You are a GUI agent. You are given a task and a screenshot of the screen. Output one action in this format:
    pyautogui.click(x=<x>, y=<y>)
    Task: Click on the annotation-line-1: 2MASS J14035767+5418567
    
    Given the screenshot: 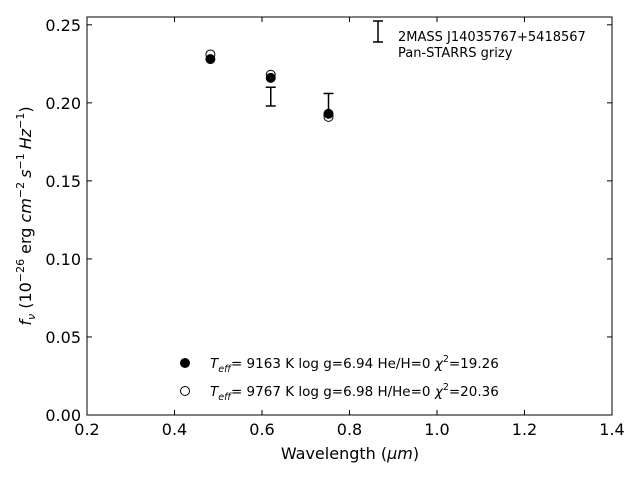 What is the action you would take?
    pyautogui.click(x=492, y=37)
    